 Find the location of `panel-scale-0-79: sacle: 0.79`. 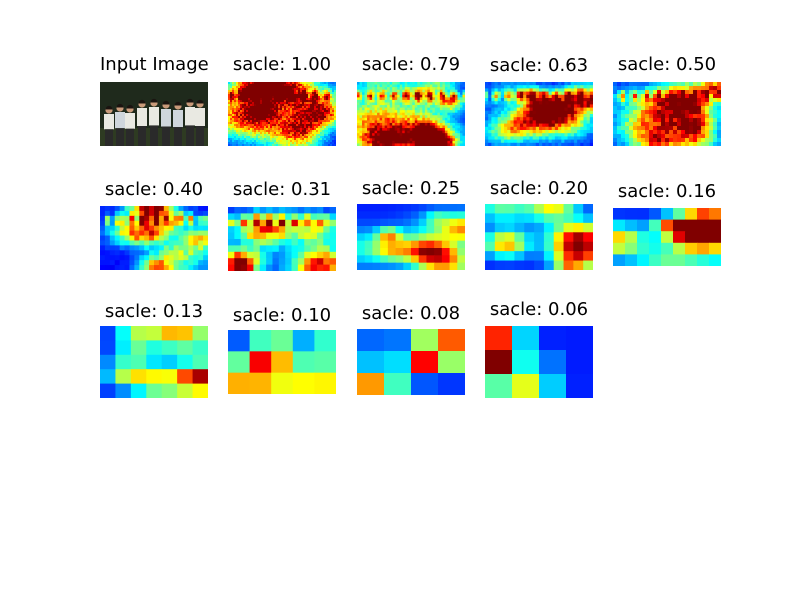

panel-scale-0-79: sacle: 0.79 is located at coordinates (411, 100).